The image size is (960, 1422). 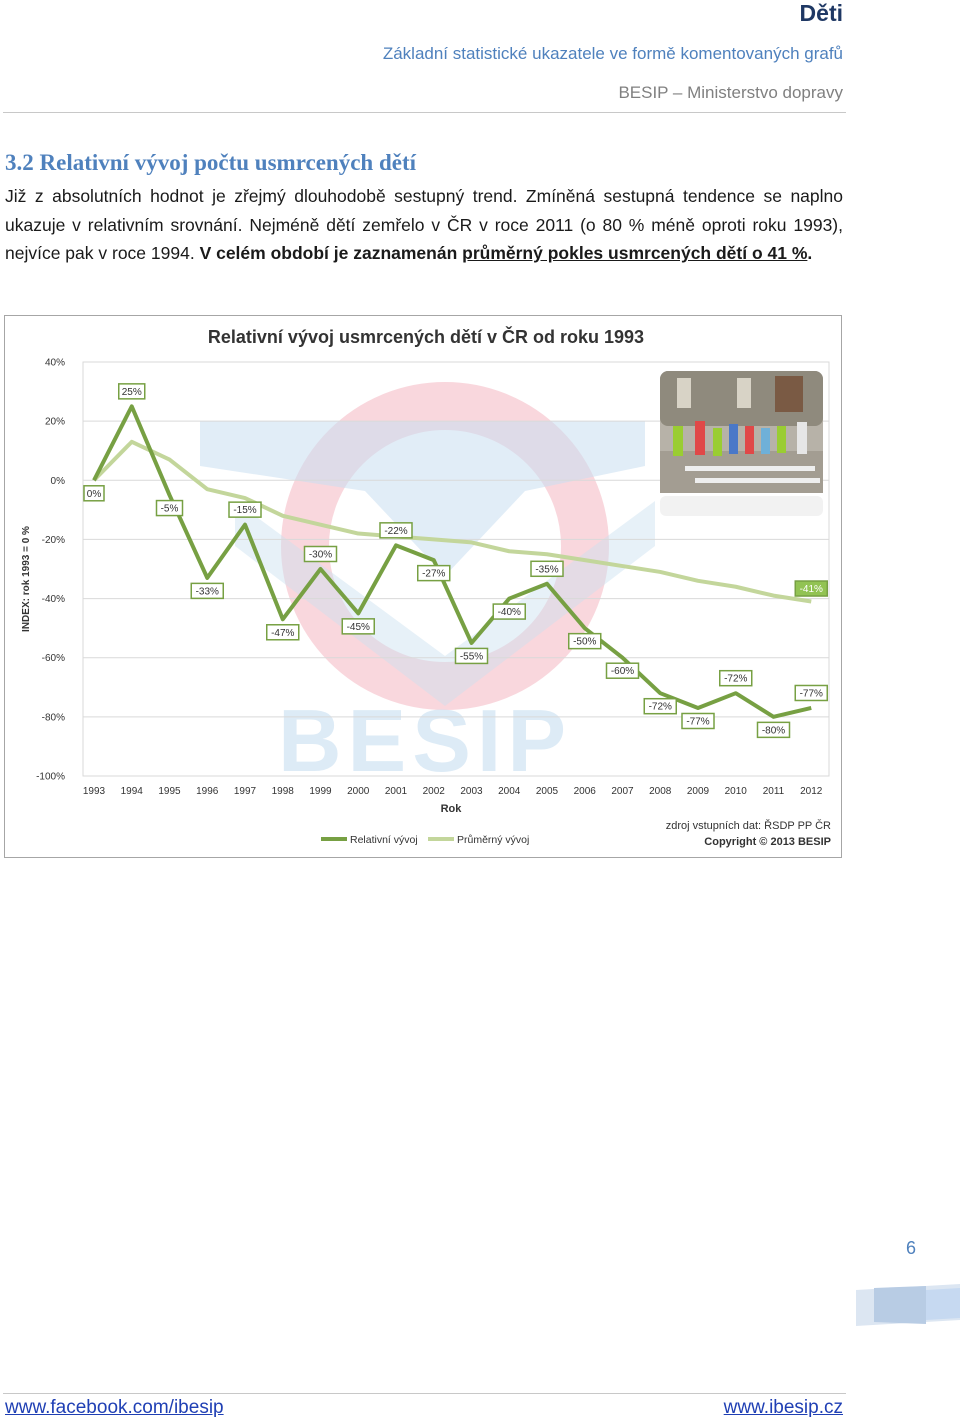 What do you see at coordinates (396, 791) in the screenshot?
I see `x-tick-label: 2001` at bounding box center [396, 791].